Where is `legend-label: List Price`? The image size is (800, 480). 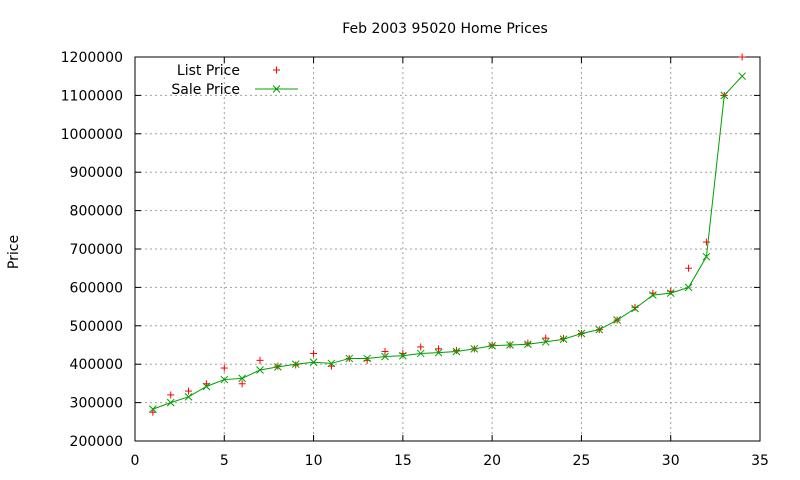 legend-label: List Price is located at coordinates (208, 71).